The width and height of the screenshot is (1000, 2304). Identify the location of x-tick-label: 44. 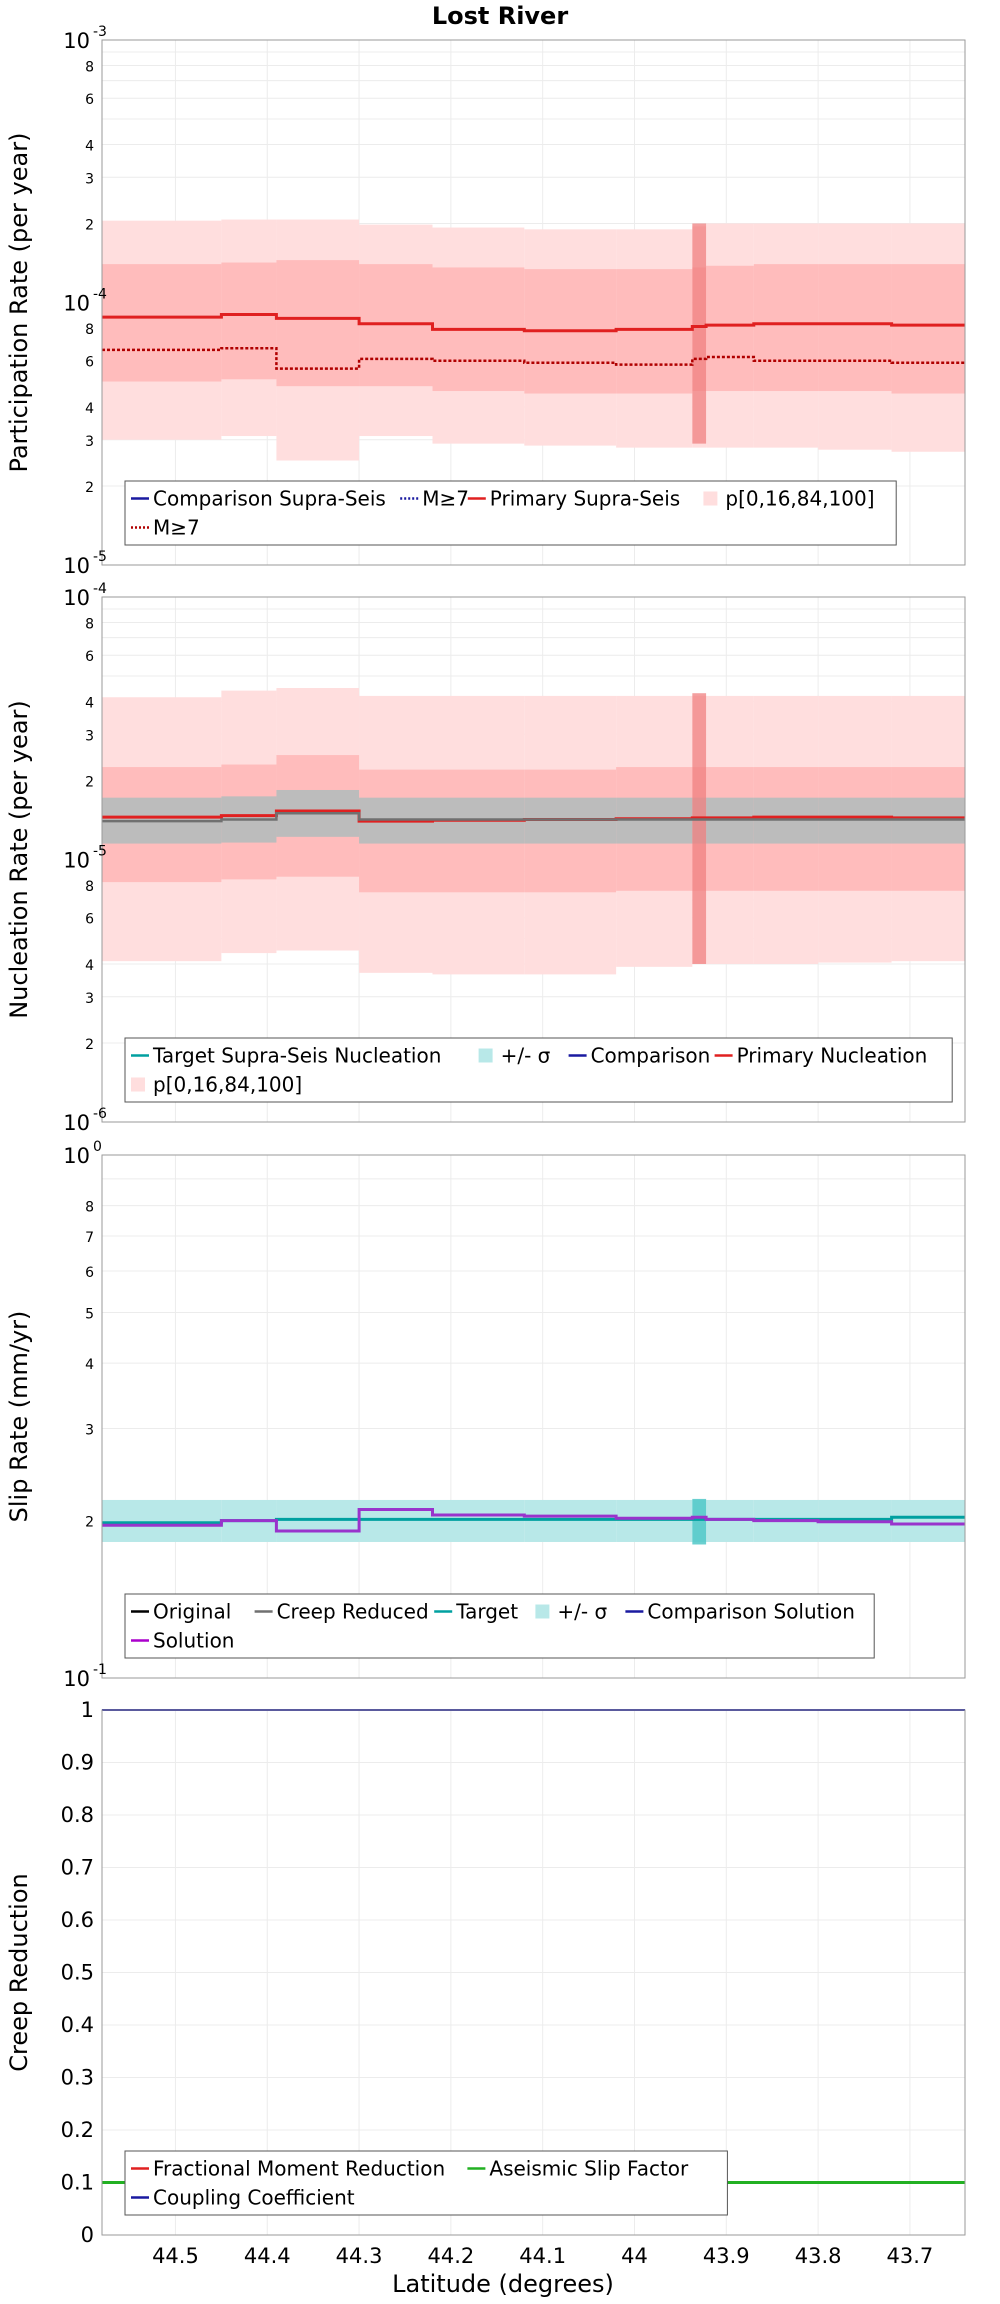
(634, 2256).